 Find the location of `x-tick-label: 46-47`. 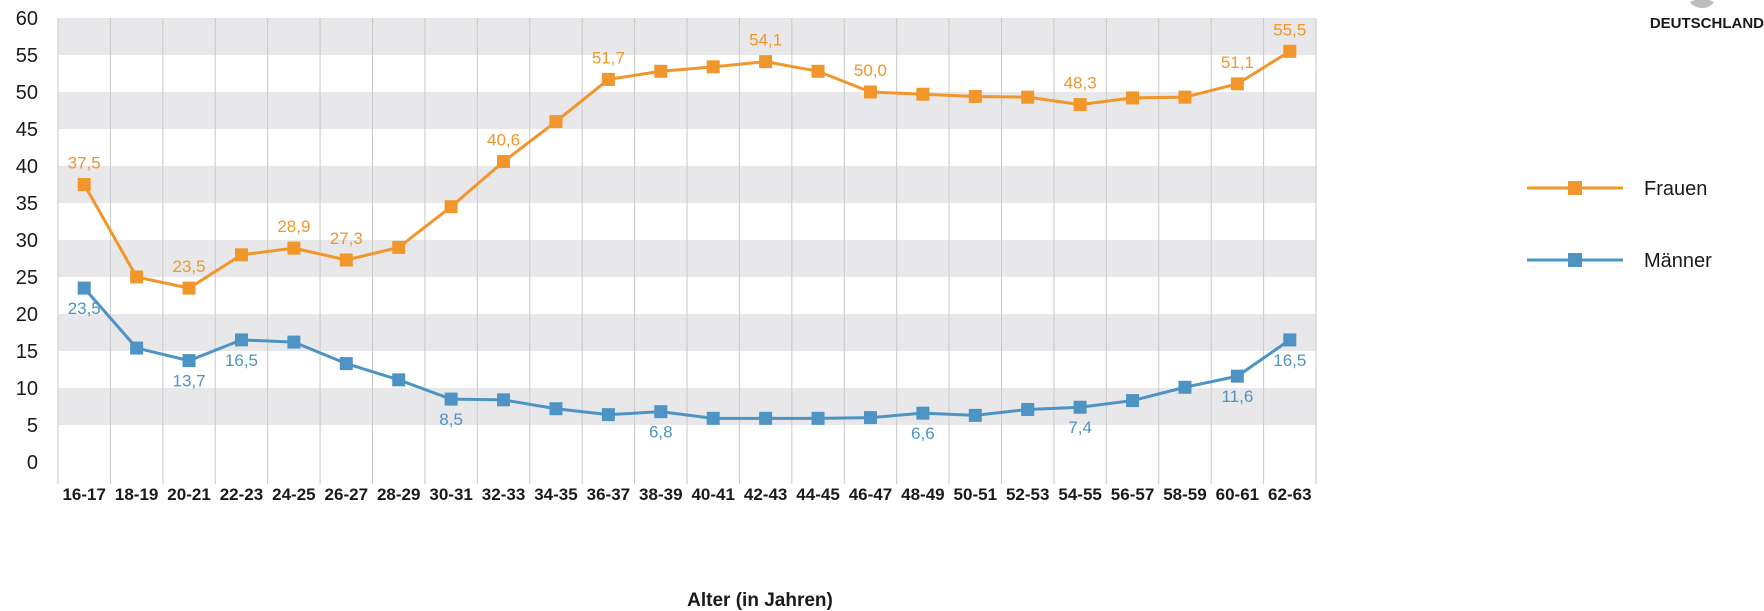

x-tick-label: 46-47 is located at coordinates (870, 494).